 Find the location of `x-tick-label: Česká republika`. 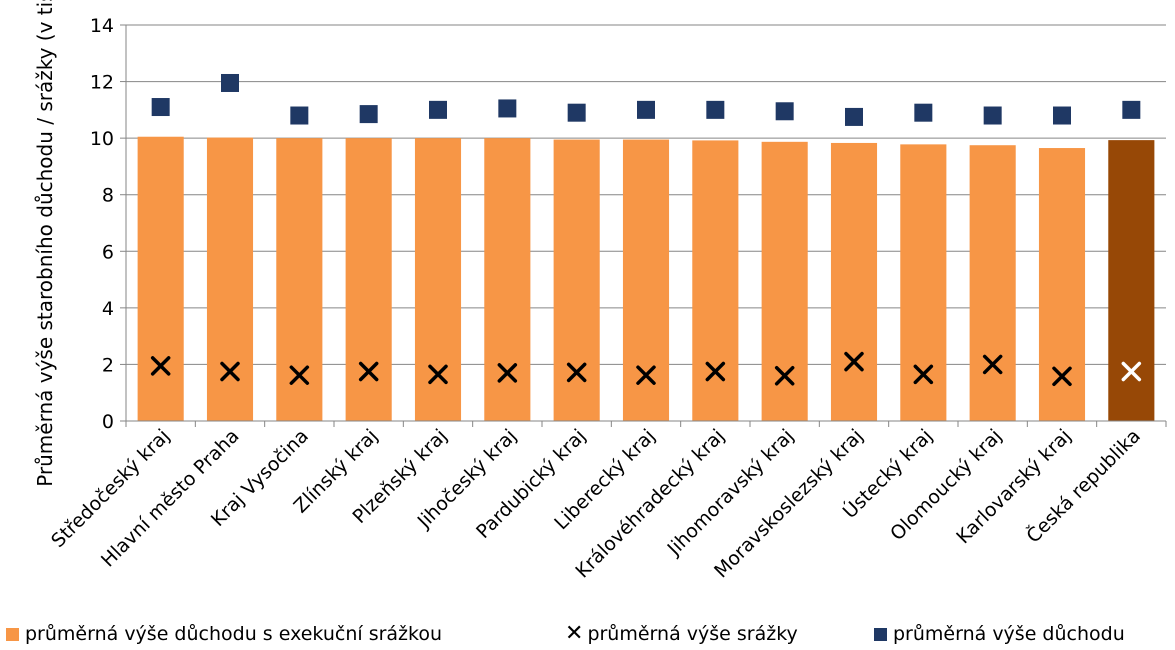

x-tick-label: Česká republika is located at coordinates (1083, 486).